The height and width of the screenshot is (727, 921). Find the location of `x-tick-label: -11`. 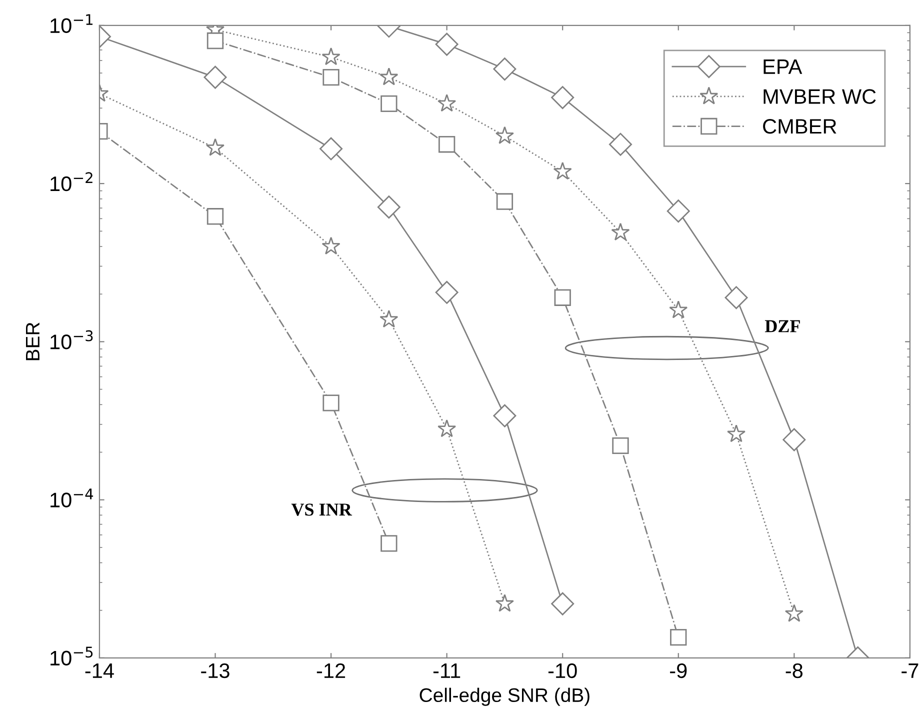

x-tick-label: -11 is located at coordinates (446, 671).